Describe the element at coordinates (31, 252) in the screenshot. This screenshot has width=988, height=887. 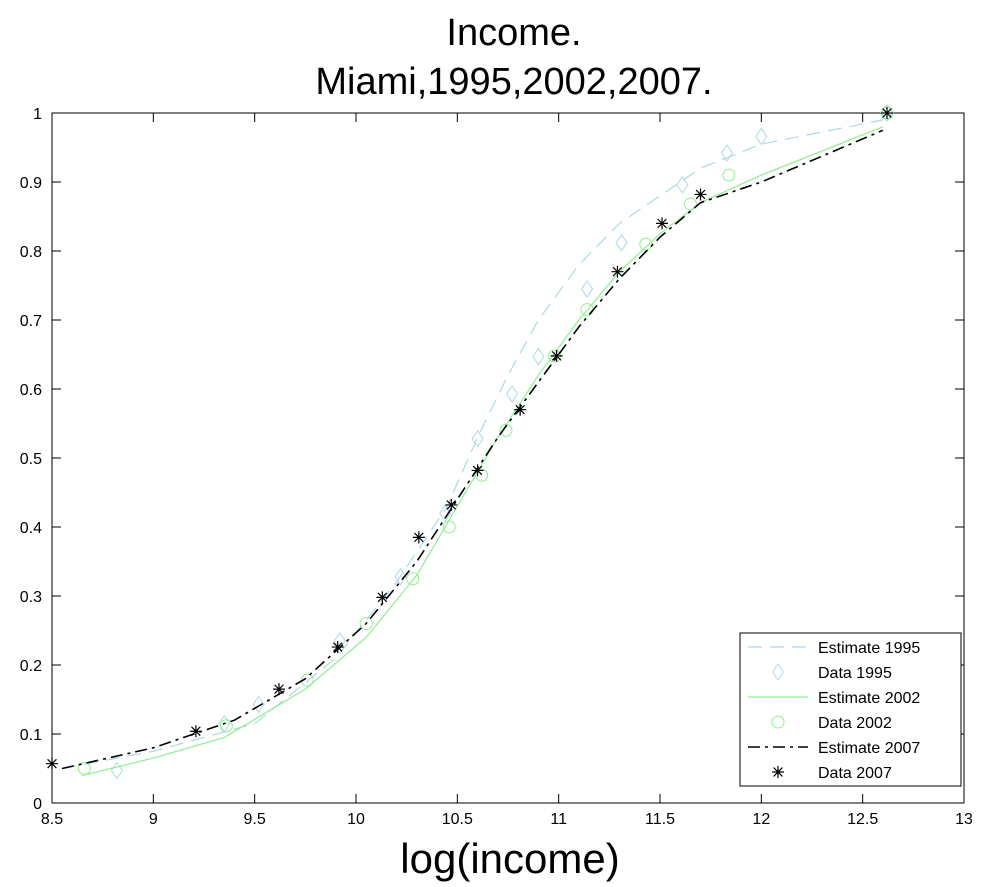
I see `y-tick-label: 0.8` at that location.